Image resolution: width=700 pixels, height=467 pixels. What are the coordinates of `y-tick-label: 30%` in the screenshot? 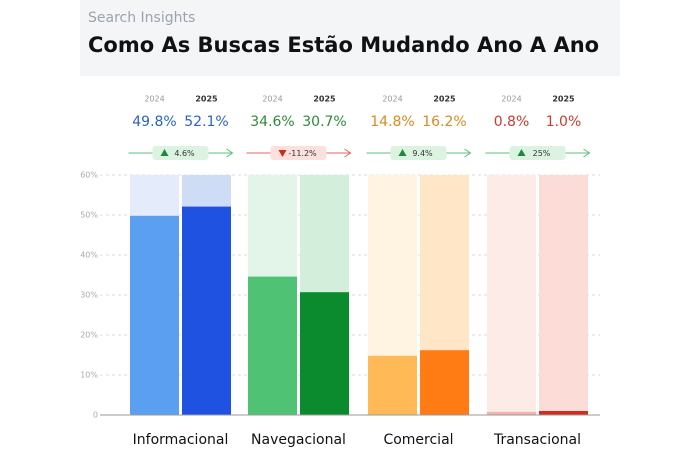 It's located at (89, 295).